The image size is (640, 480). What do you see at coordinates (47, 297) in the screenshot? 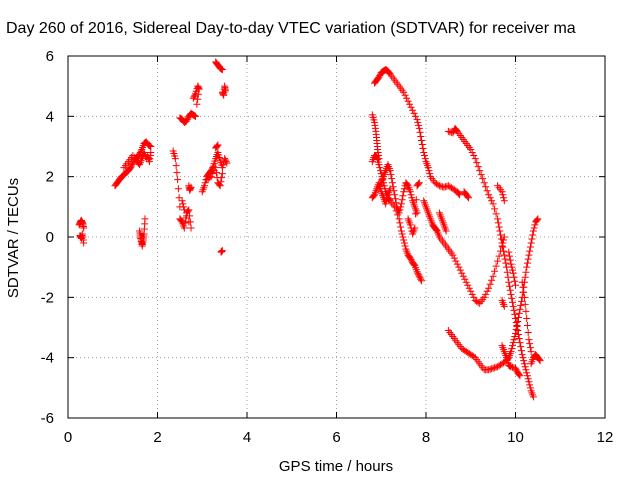
I see `y-tick-label: -2` at bounding box center [47, 297].